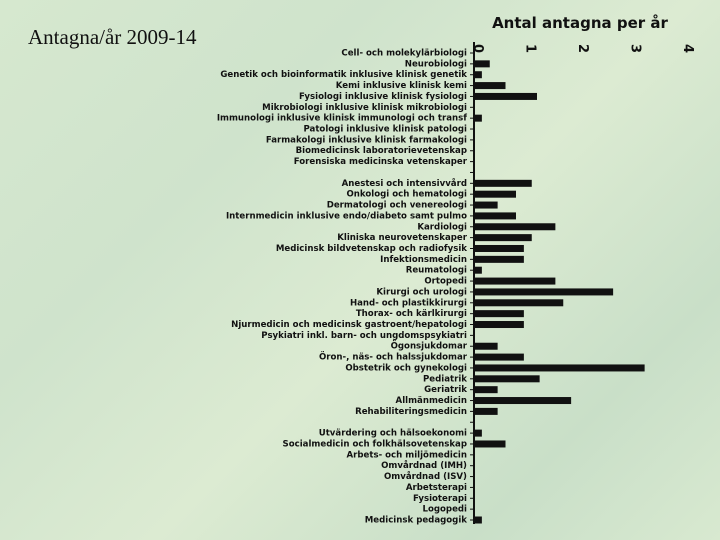  What do you see at coordinates (436, 271) in the screenshot?
I see `y-tick-label: Reumatologi` at bounding box center [436, 271].